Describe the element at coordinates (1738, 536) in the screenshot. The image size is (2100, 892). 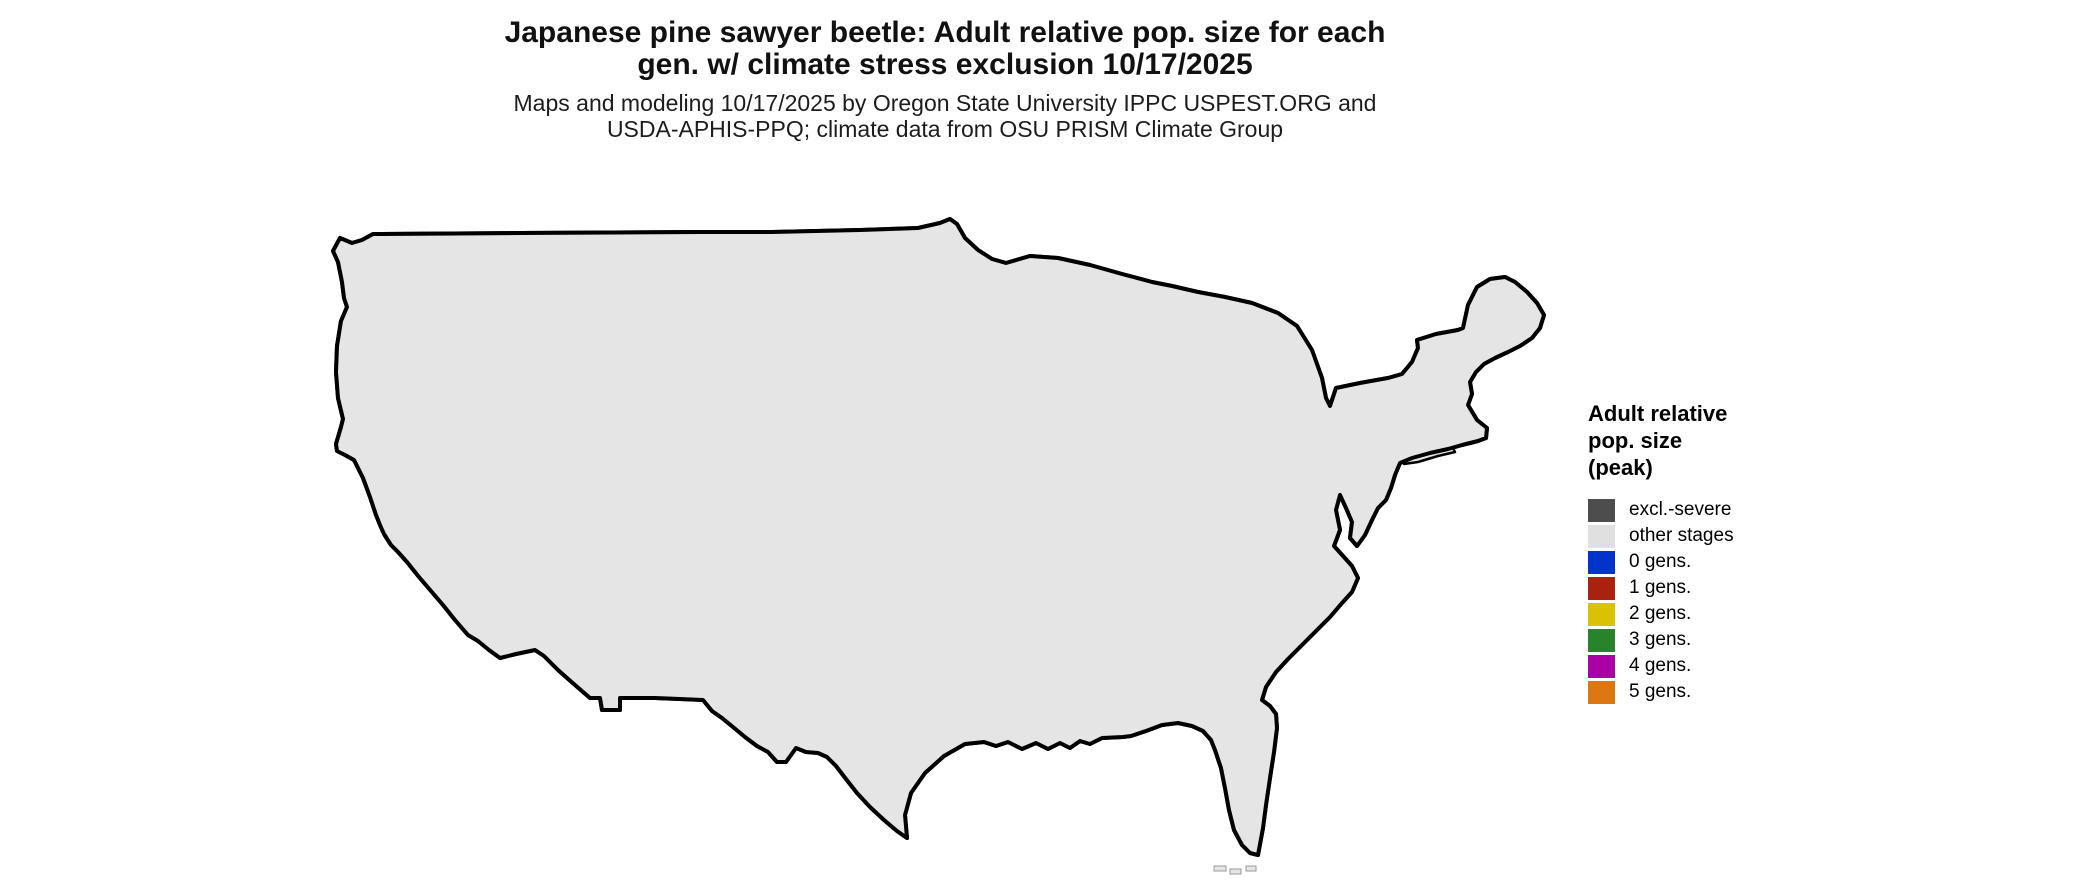
I see `legend-item: other stages` at that location.